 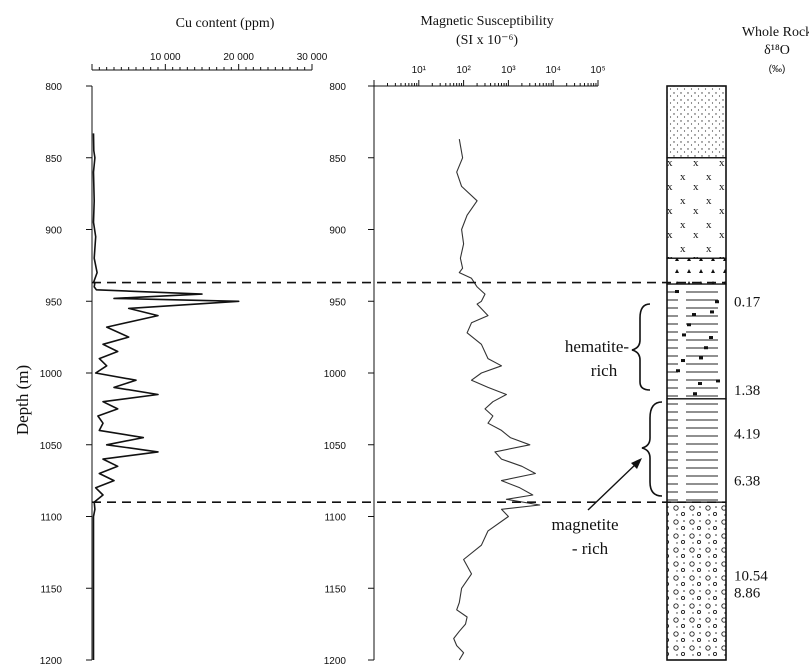 What do you see at coordinates (337, 231) in the screenshot?
I see `mag-y-tick-label: 900` at bounding box center [337, 231].